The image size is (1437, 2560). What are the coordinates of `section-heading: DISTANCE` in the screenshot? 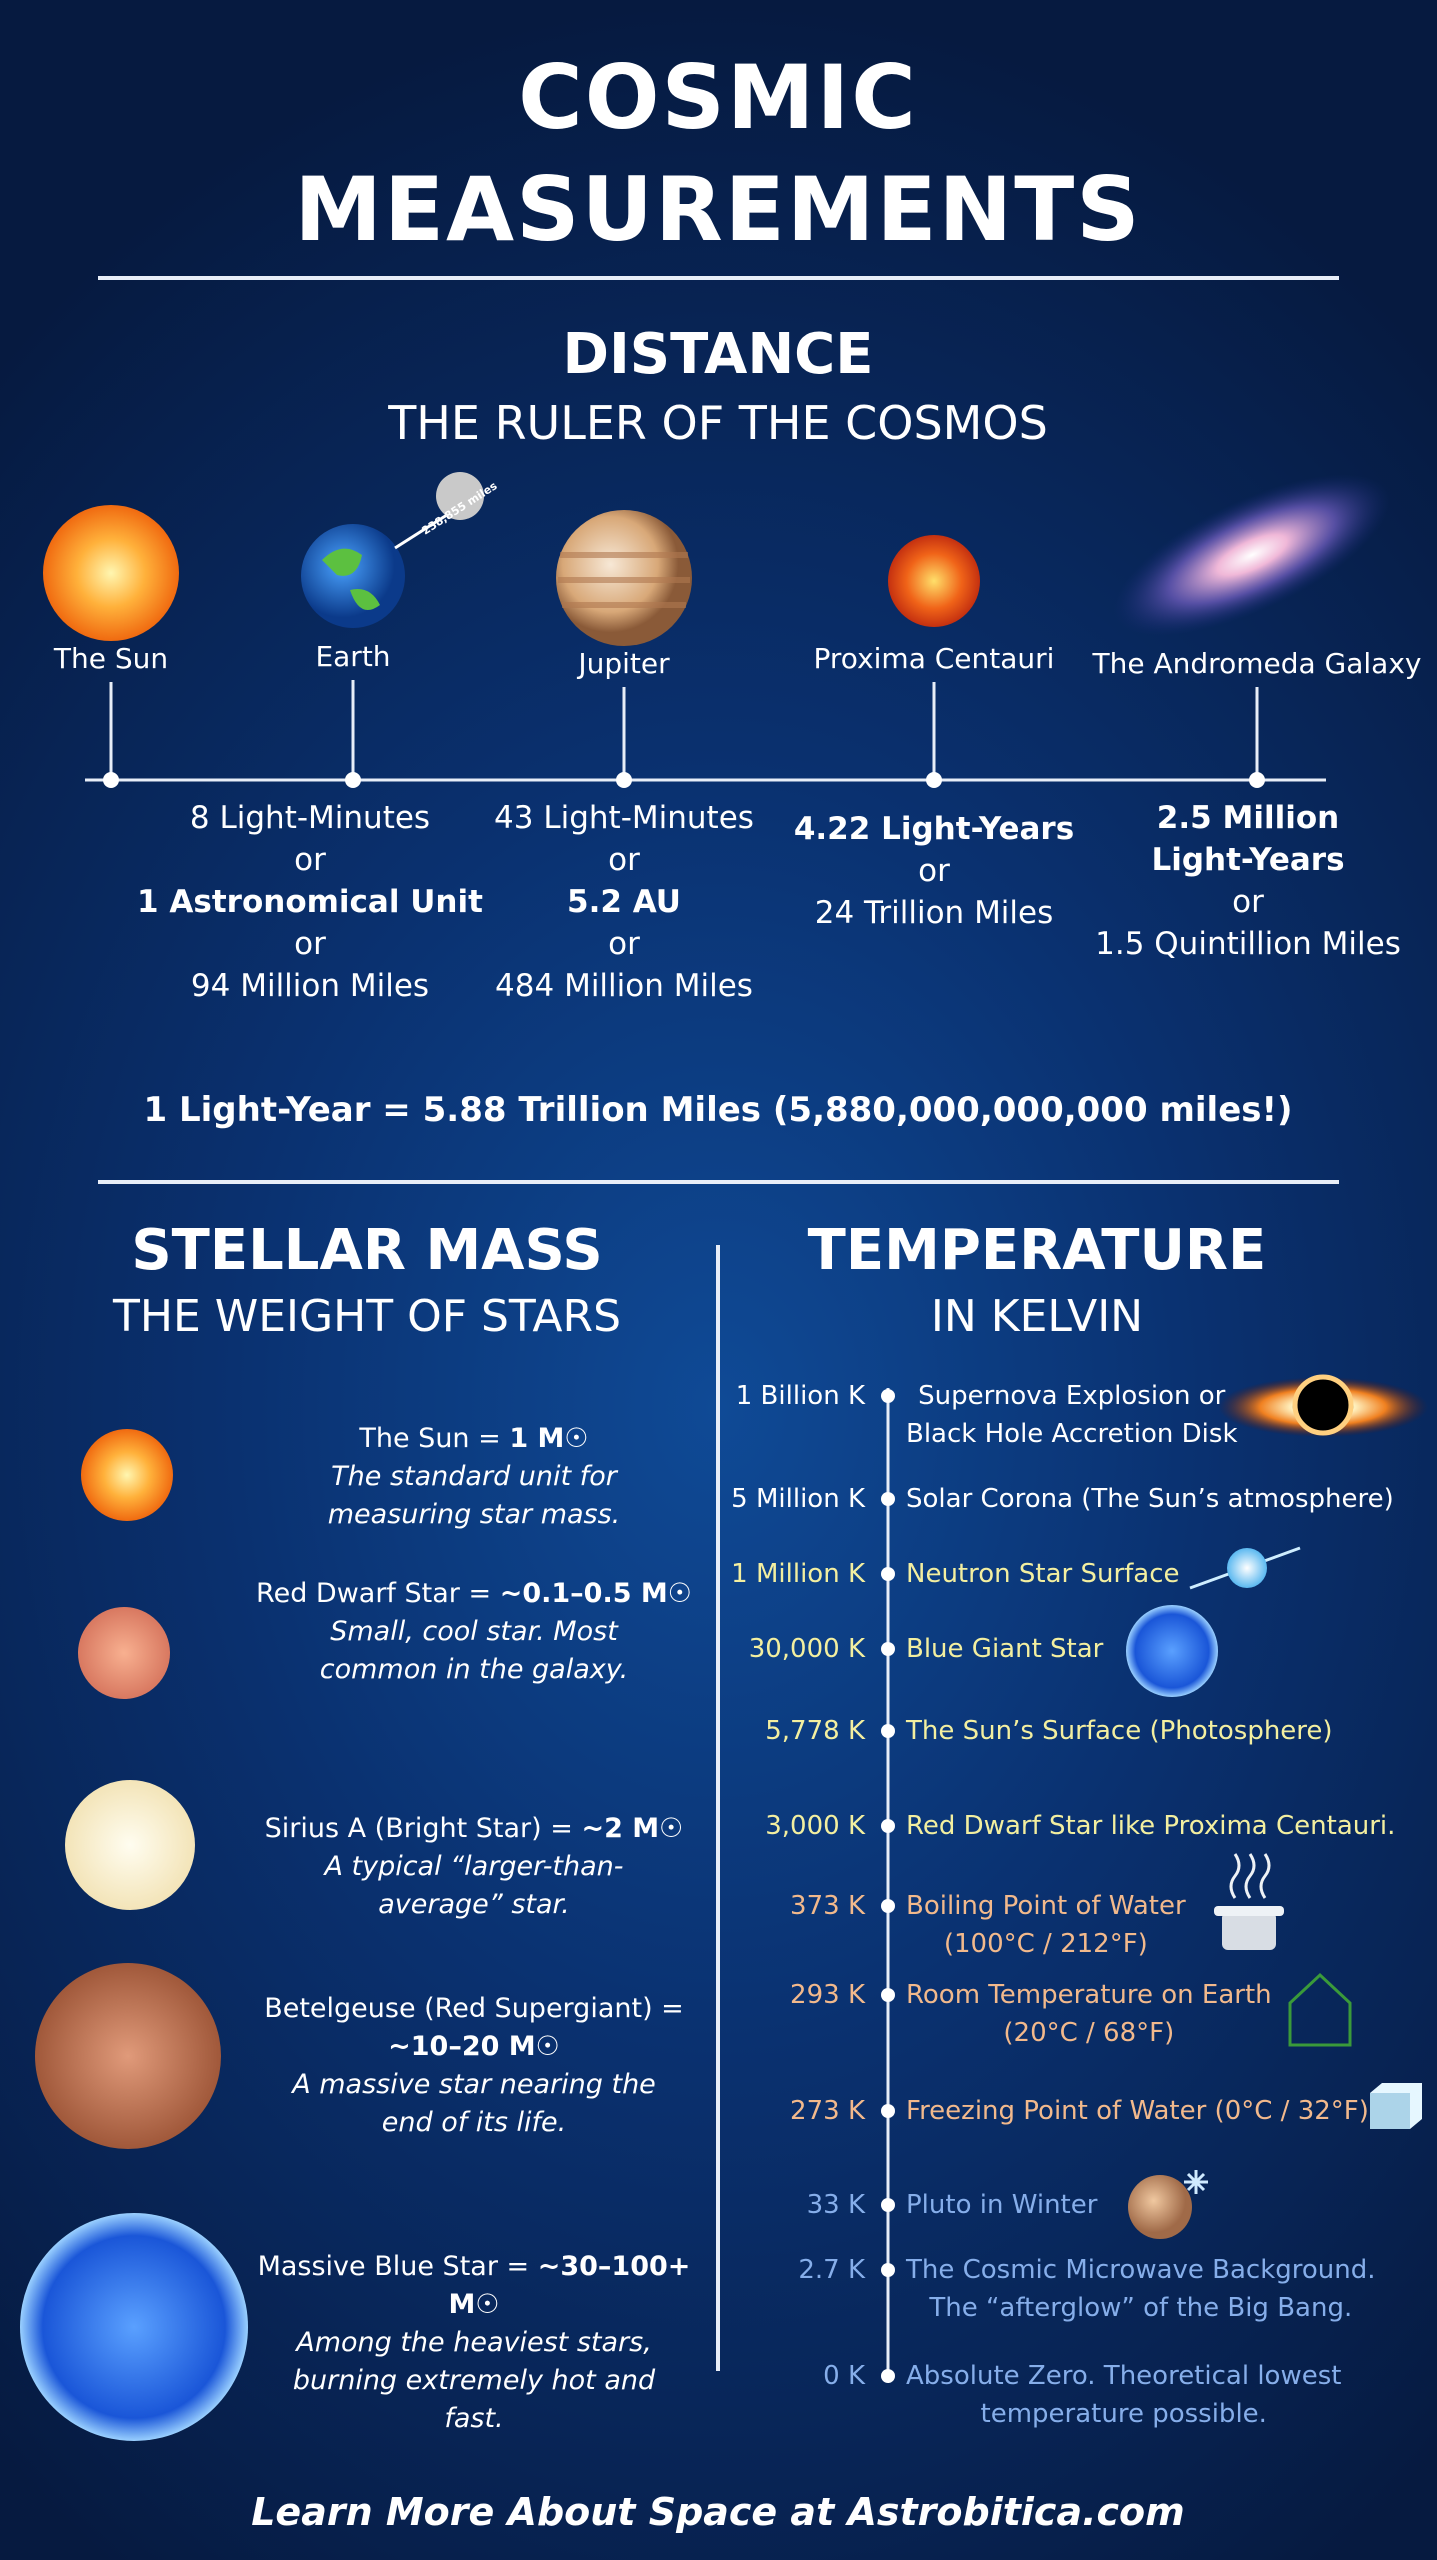 It's located at (718, 354).